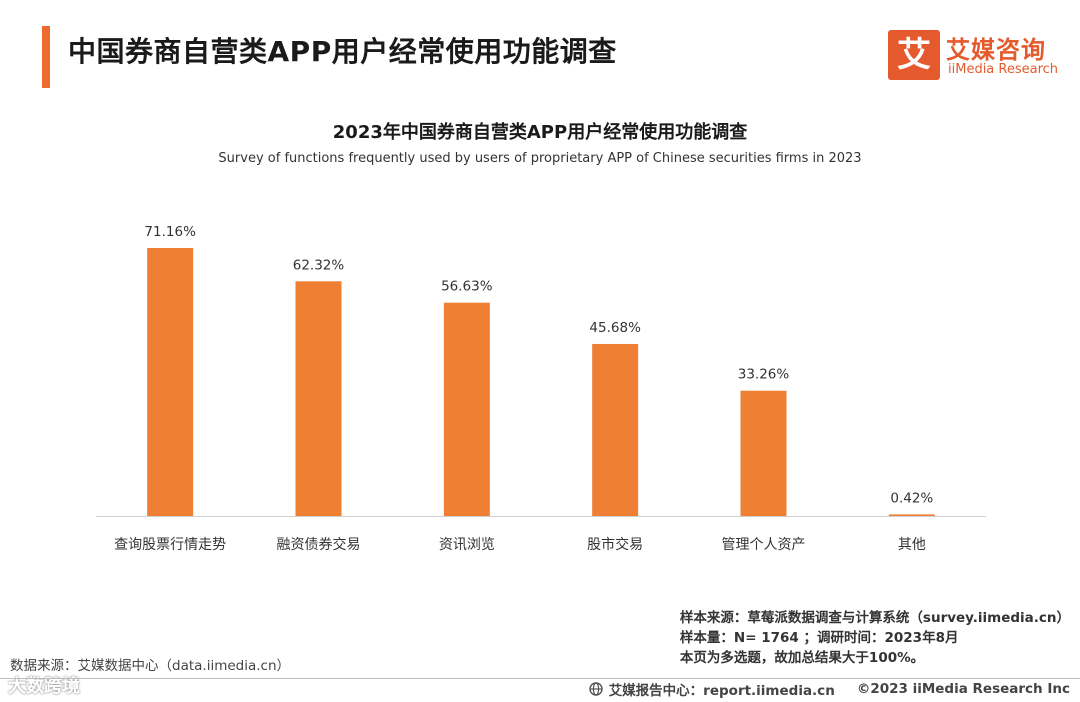  I want to click on footer-divider, so click(540, 678).